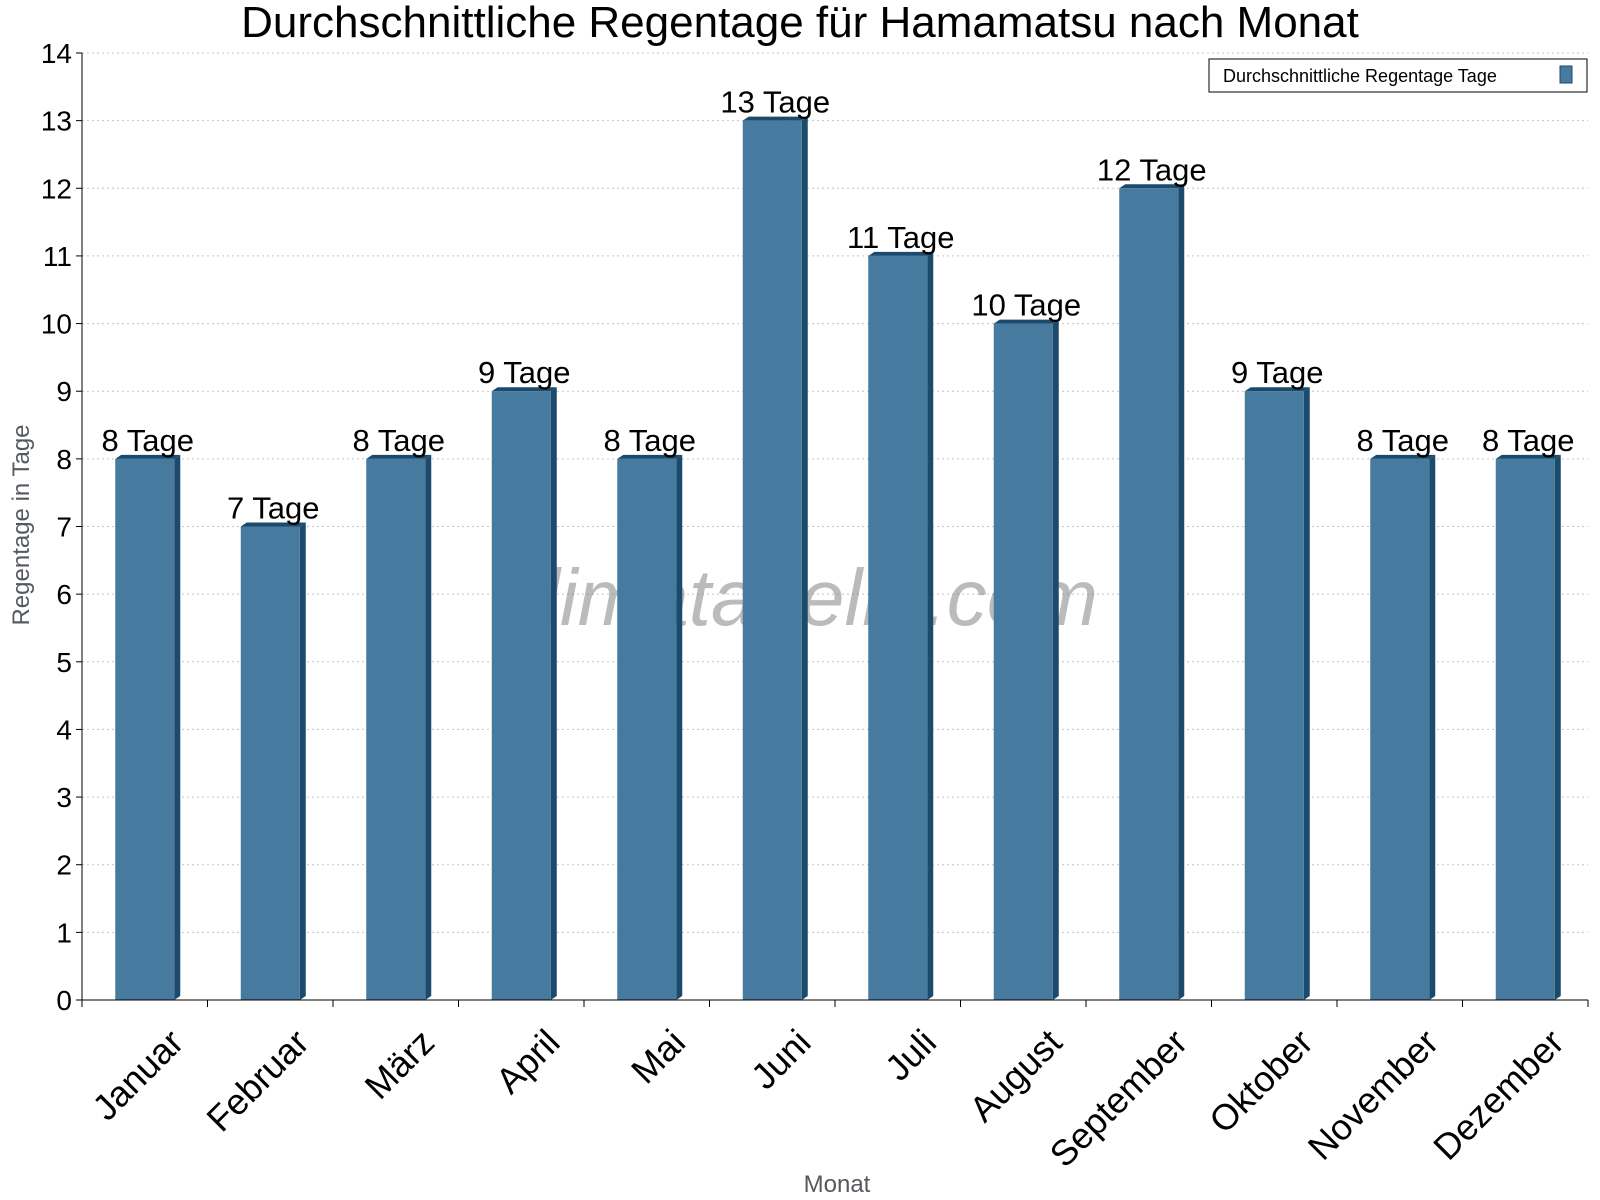 This screenshot has height=1200, width=1600. Describe the element at coordinates (1152, 169) in the screenshot. I see `data-label: 12 Tage` at that location.